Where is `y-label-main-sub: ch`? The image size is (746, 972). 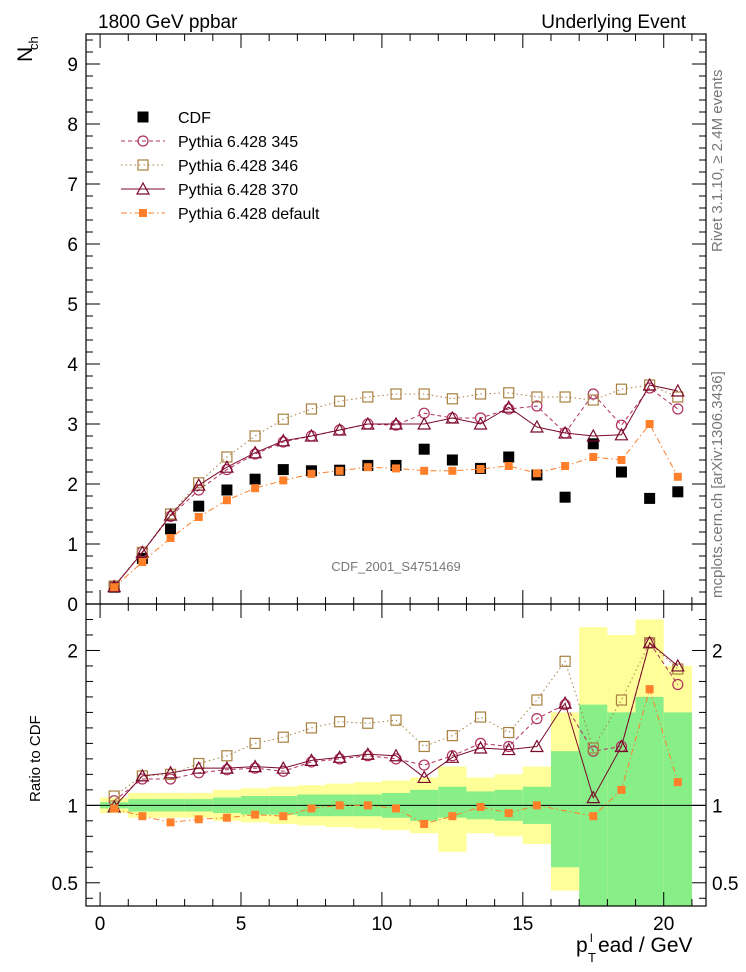 y-label-main-sub: ch is located at coordinates (33, 43).